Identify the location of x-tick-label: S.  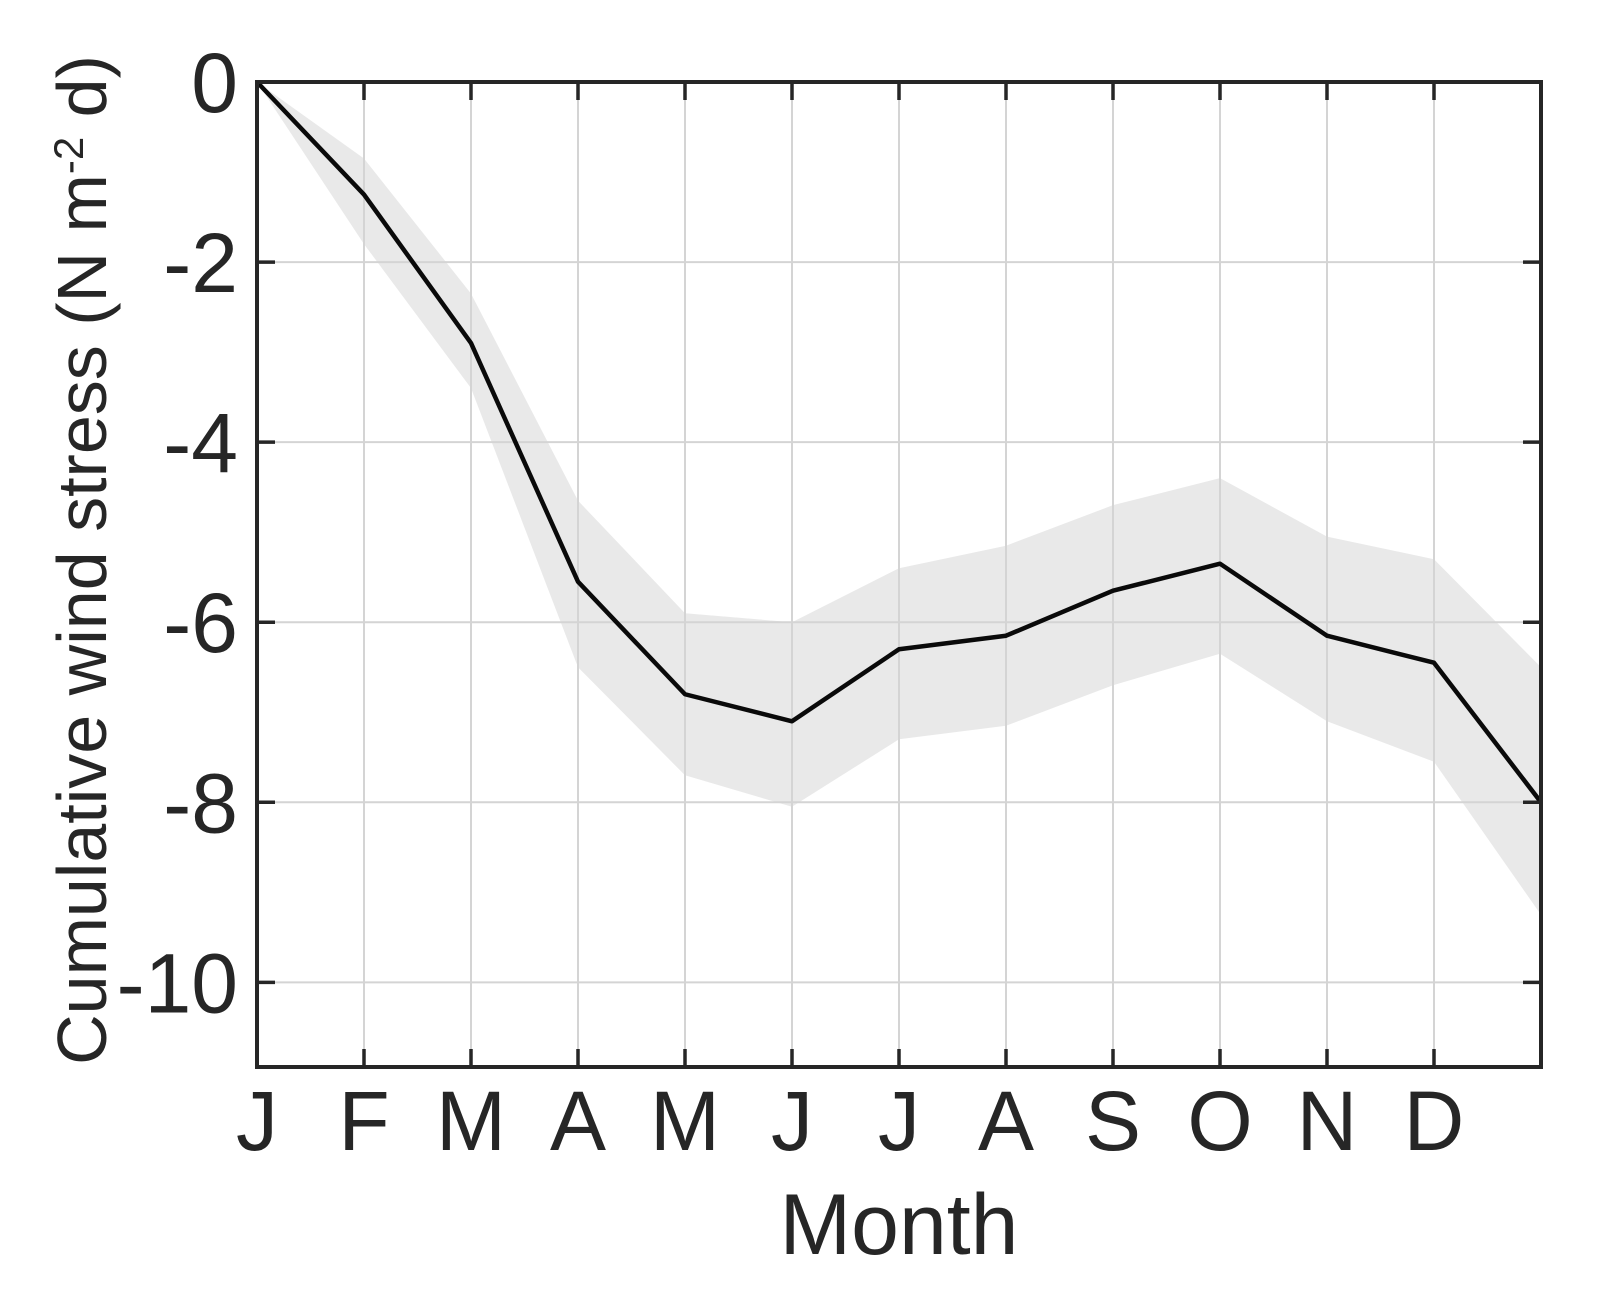
(1113, 1121).